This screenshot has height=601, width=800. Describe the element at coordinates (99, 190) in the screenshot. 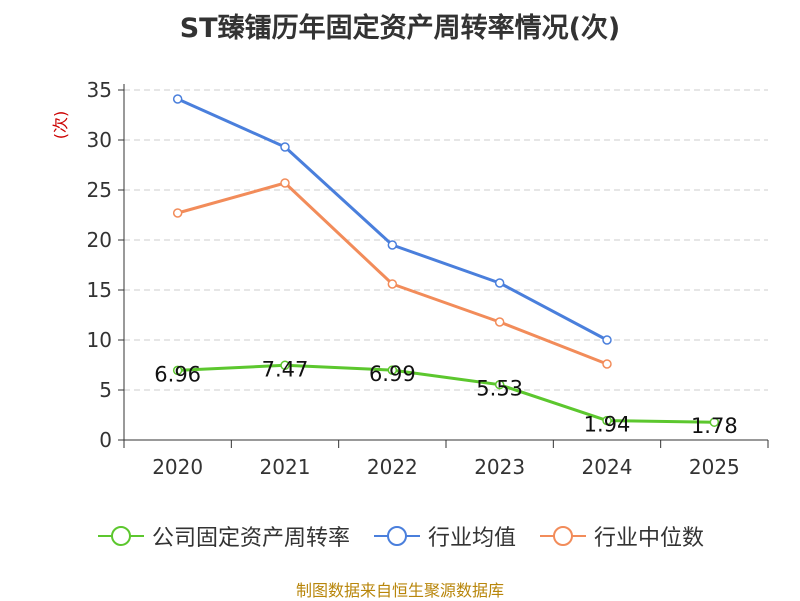

I see `y-tick-label: 25` at that location.